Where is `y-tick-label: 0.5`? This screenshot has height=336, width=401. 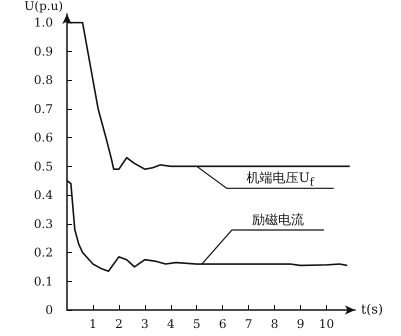 y-tick-label: 0.5 is located at coordinates (43, 166).